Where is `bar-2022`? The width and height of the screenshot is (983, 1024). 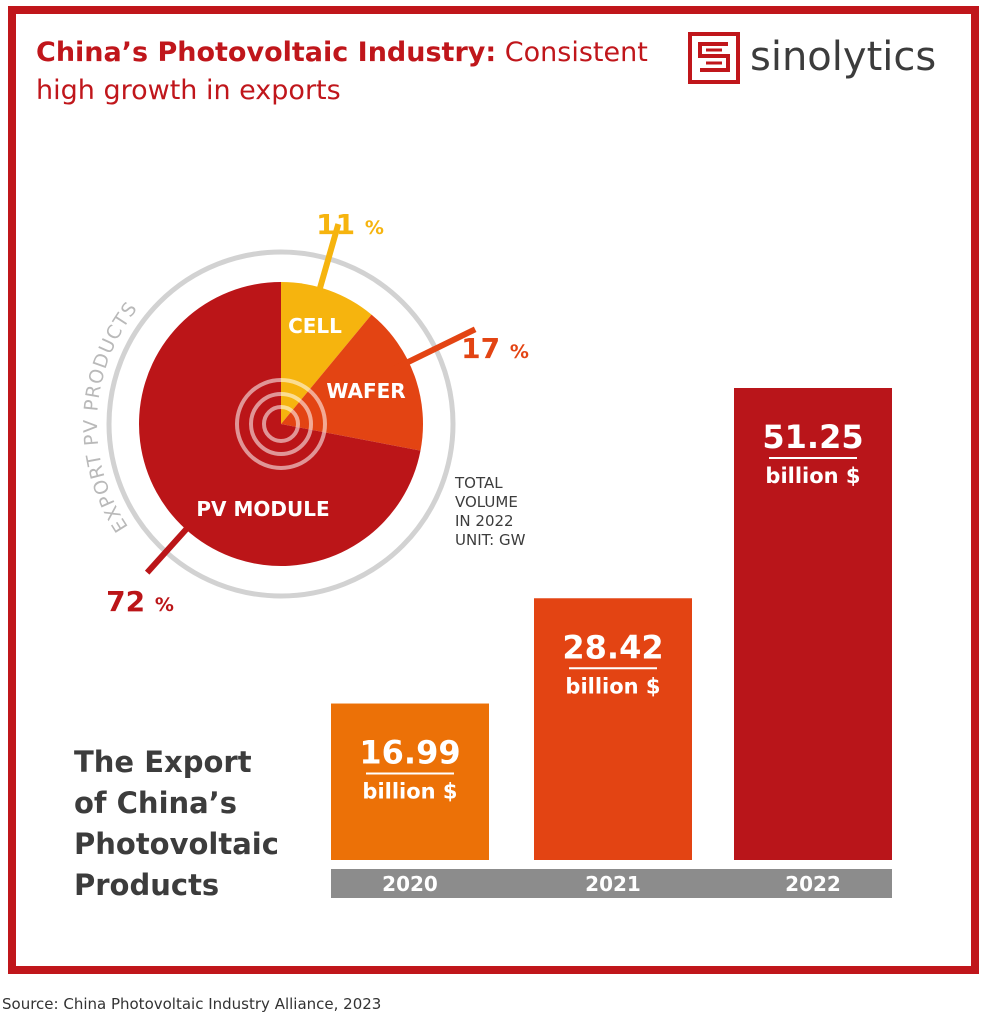
bar-2022 is located at coordinates (813, 624).